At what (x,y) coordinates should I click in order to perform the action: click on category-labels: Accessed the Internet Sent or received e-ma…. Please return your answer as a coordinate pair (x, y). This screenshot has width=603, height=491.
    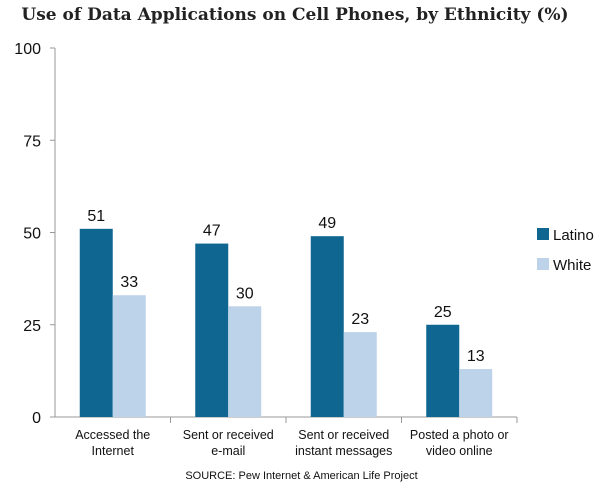
    Looking at the image, I should click on (291, 443).